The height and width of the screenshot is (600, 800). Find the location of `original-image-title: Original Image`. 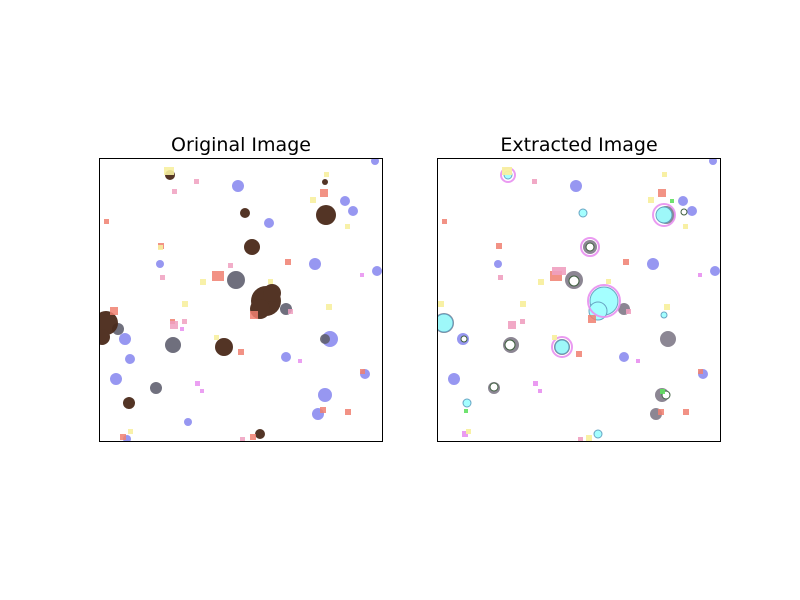

original-image-title: Original Image is located at coordinates (241, 145).